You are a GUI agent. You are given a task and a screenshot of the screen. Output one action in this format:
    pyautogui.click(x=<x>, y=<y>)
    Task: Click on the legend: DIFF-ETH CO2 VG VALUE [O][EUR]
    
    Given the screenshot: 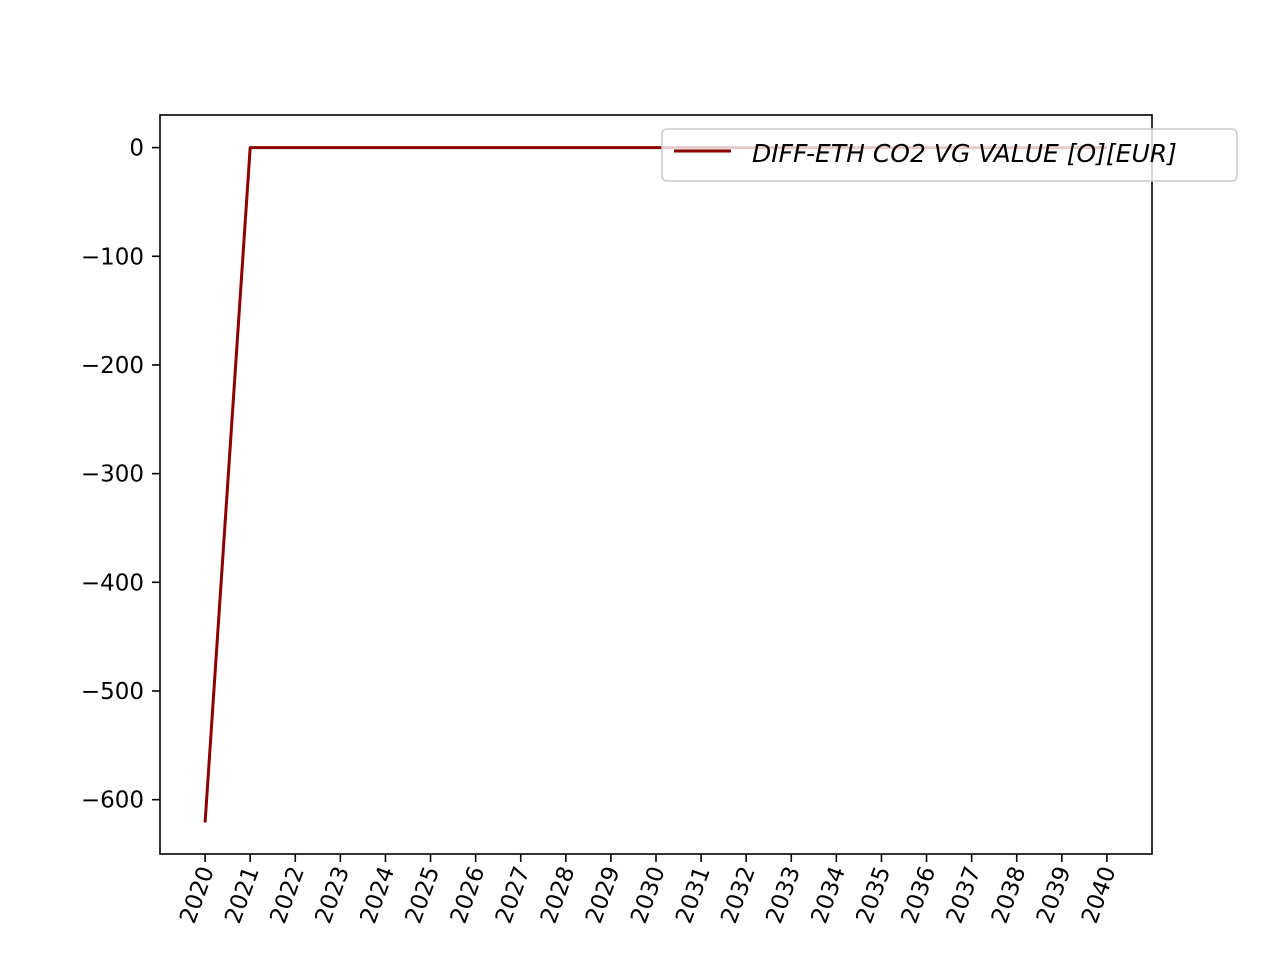 What is the action you would take?
    pyautogui.click(x=949, y=155)
    